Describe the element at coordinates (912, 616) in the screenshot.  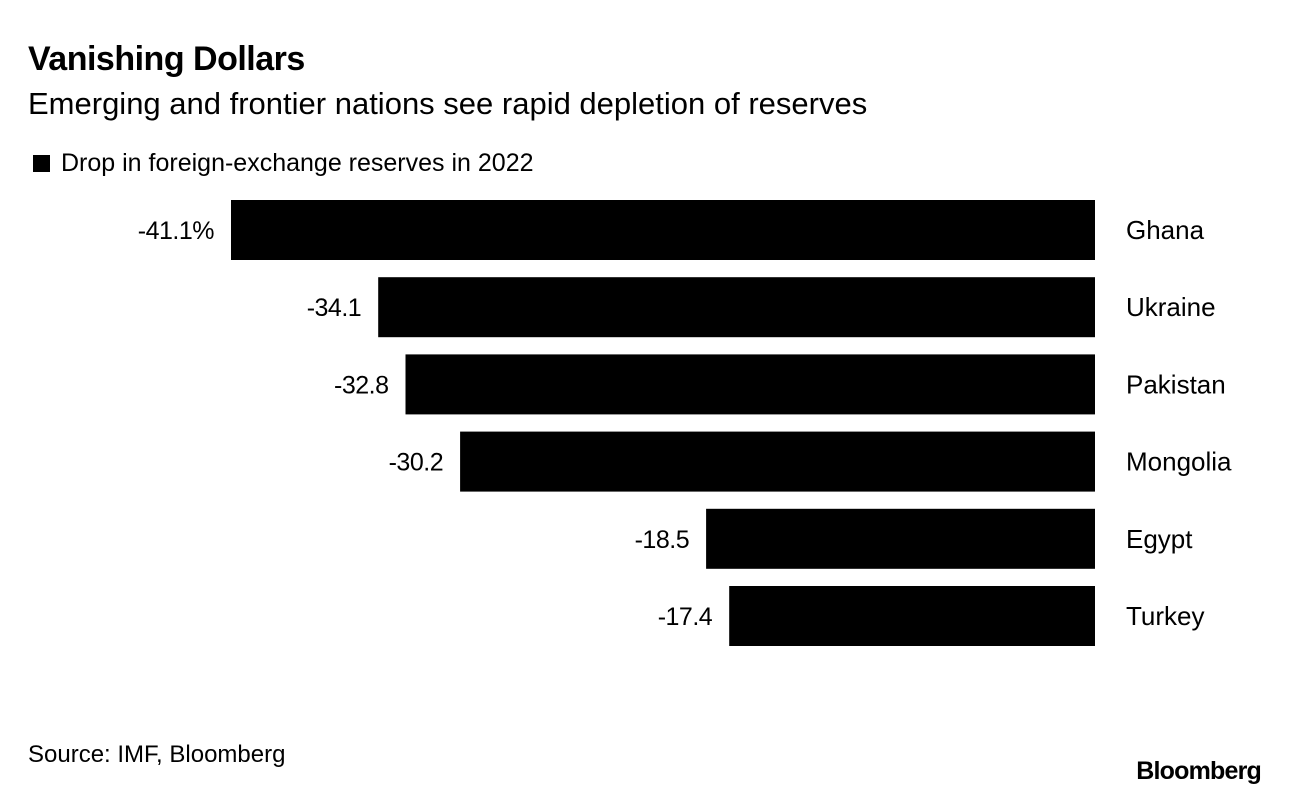
I see `bar-turkey` at that location.